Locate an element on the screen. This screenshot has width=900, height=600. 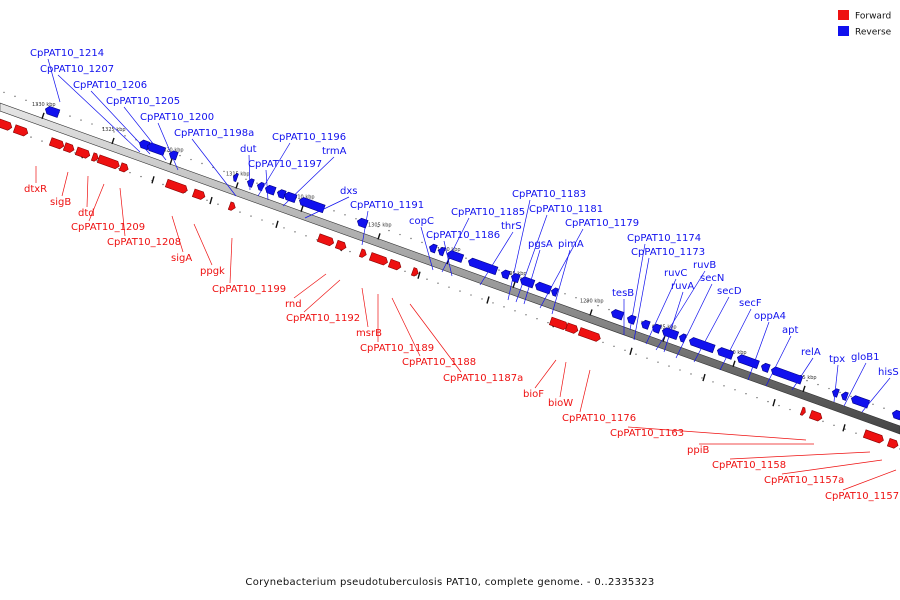
reverse-gene-label: CpPAT10_1214 is located at coordinates (67, 53).